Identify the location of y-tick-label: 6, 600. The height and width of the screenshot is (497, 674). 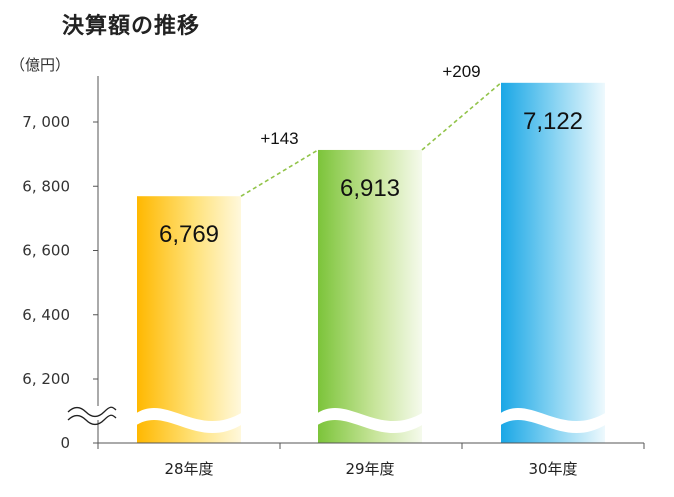
(46, 251).